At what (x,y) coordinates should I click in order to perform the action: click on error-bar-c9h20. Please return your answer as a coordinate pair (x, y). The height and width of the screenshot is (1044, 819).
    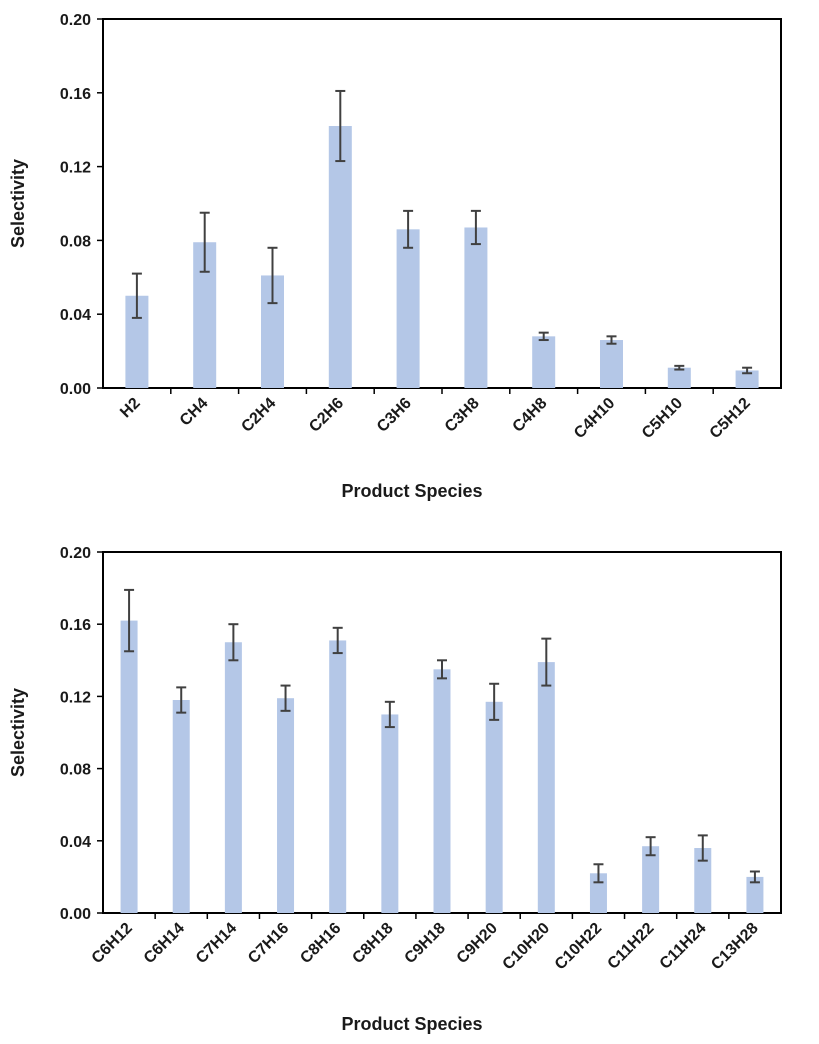
    Looking at the image, I should click on (494, 701).